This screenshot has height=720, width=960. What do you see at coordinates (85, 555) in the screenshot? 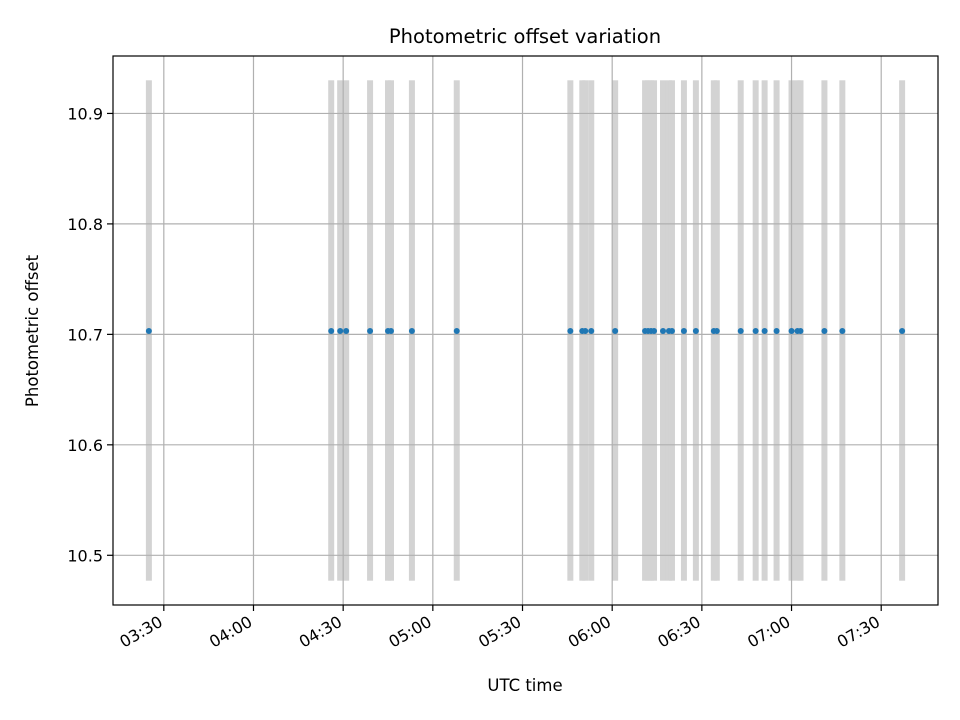
I see `y-tick-label: 10.5` at bounding box center [85, 555].